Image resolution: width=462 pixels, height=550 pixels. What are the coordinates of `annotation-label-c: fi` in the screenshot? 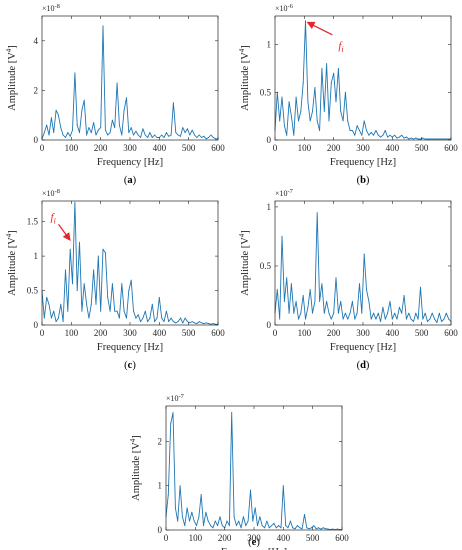 It's located at (53, 218).